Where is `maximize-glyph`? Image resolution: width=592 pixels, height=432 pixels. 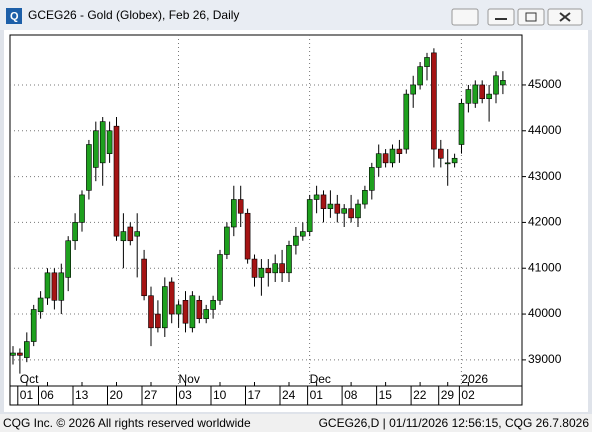
maximize-glyph is located at coordinates (531, 17).